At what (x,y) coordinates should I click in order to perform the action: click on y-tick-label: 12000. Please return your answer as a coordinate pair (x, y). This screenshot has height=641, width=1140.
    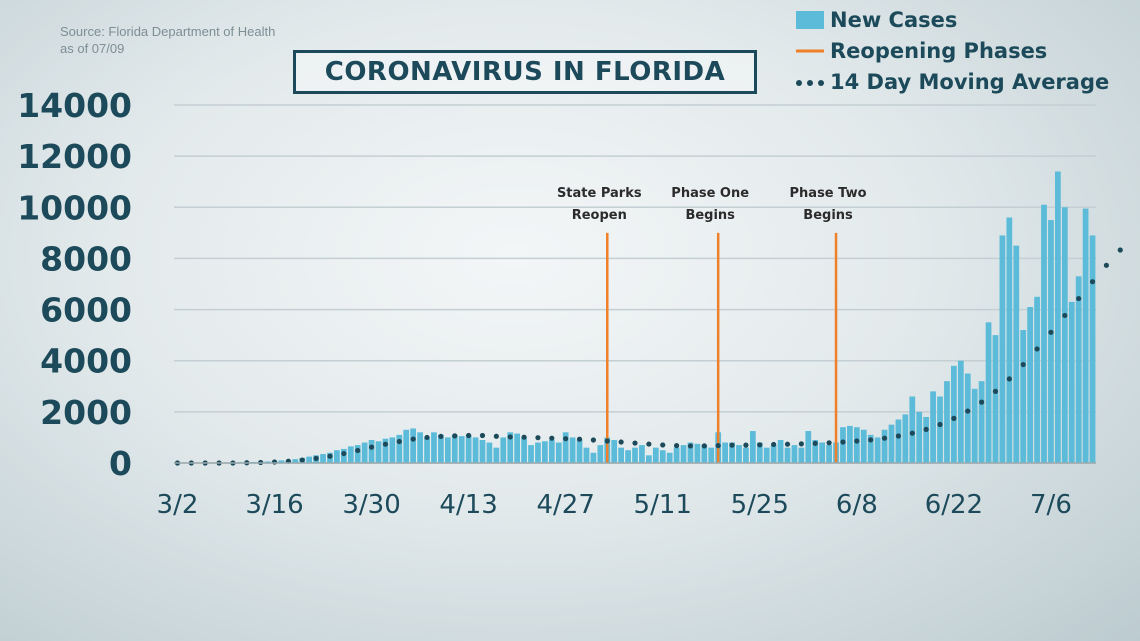
    Looking at the image, I should click on (74, 156).